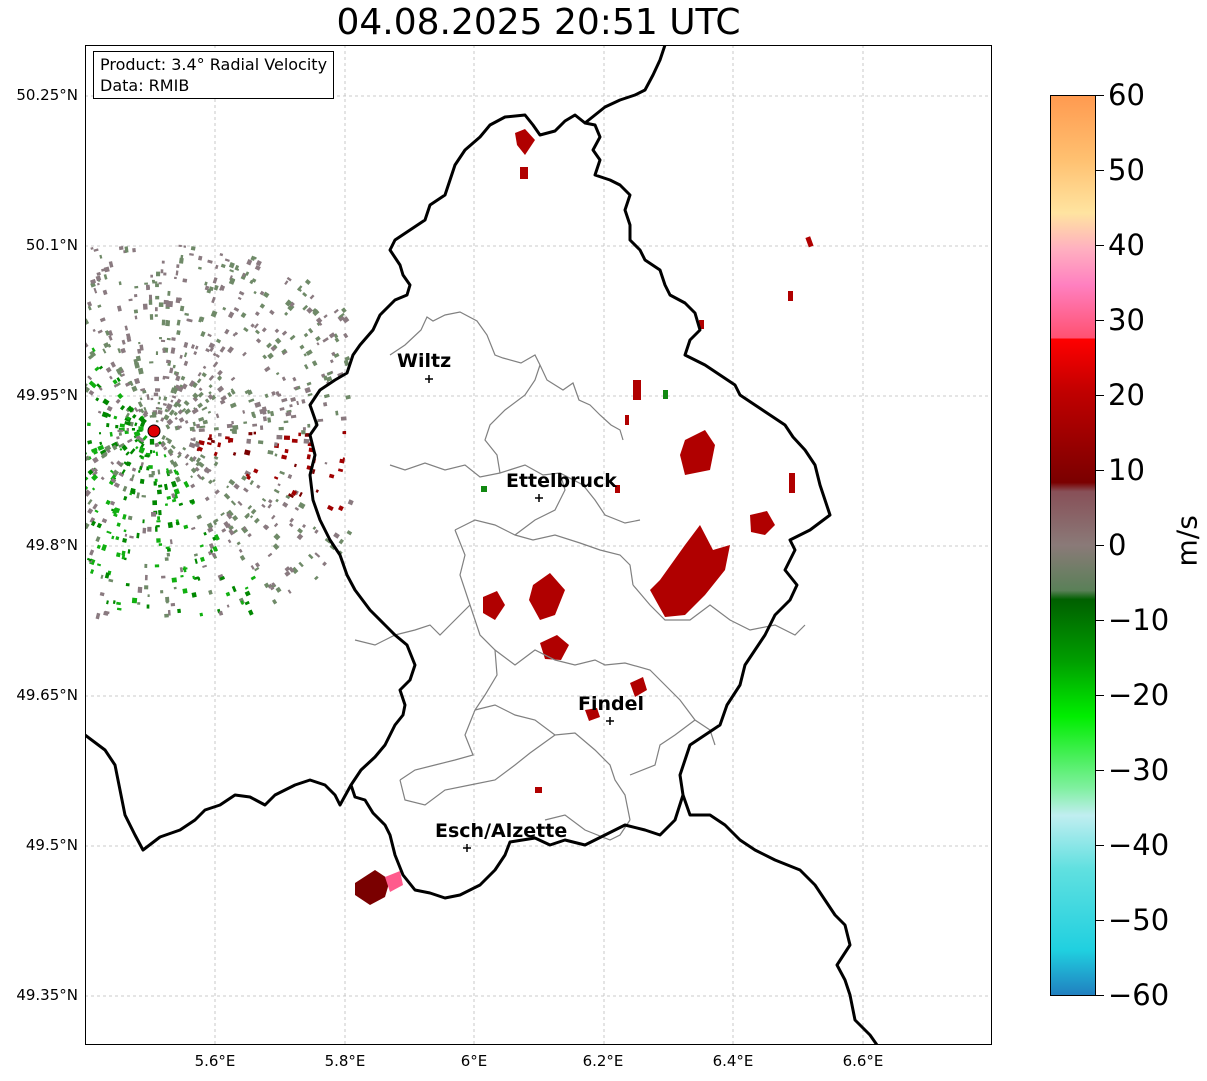 This screenshot has width=1207, height=1081. What do you see at coordinates (345, 1061) in the screenshot?
I see `lon-label: 5.8°E` at bounding box center [345, 1061].